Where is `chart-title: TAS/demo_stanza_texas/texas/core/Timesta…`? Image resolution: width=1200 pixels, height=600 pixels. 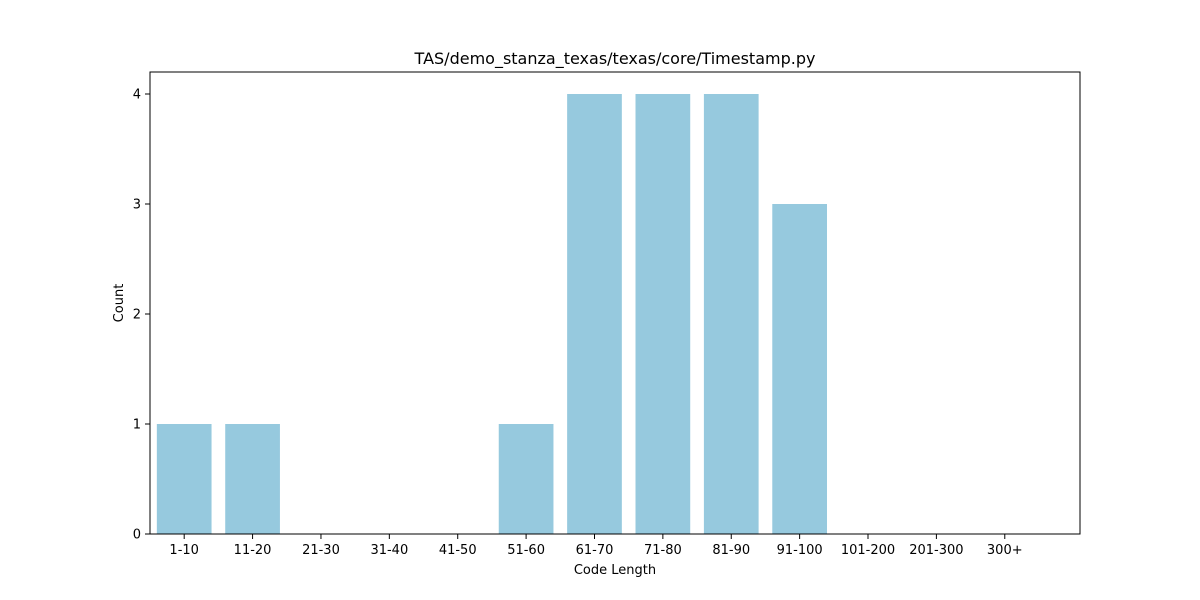 chart-title: TAS/demo_stanza_texas/texas/core/Timesta… is located at coordinates (615, 59).